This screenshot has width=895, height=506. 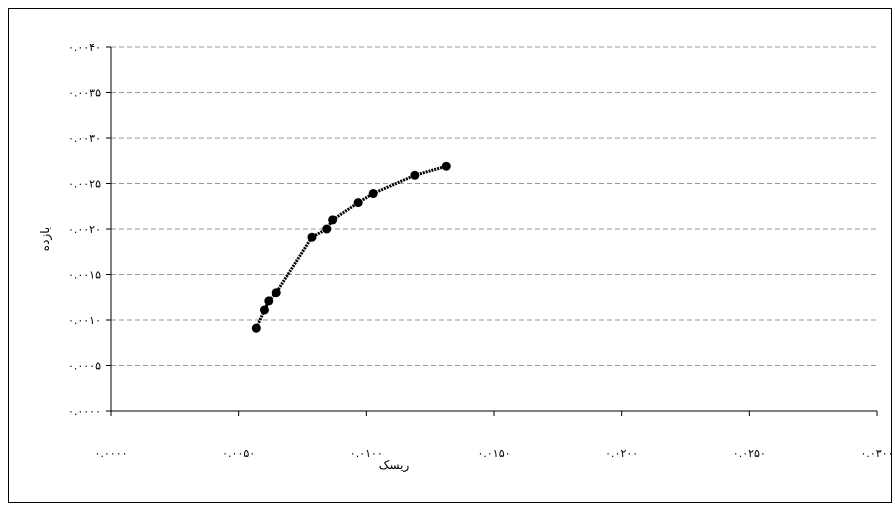 What do you see at coordinates (84, 320) in the screenshot?
I see `y-tick-label: ۰.۰۰۱۰` at bounding box center [84, 320].